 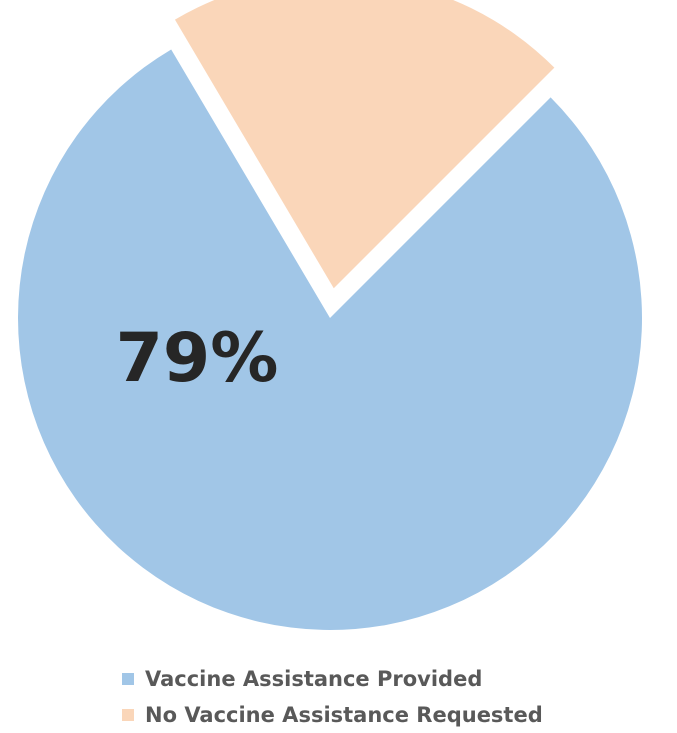 I want to click on pie-data-labels: 79%, so click(x=197, y=358).